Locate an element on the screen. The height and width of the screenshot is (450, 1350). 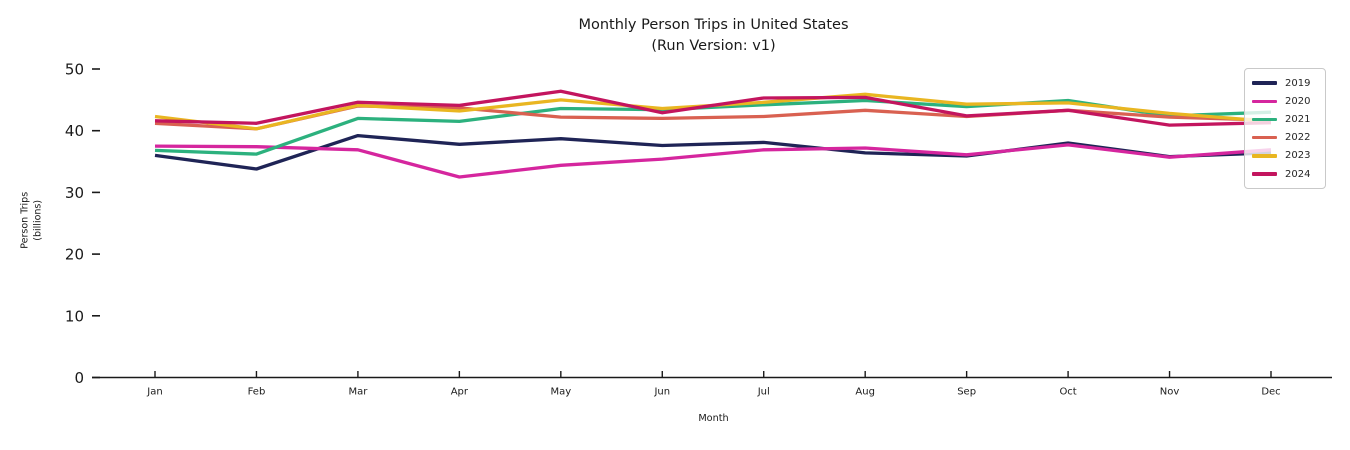
x-tick-label: Mar is located at coordinates (358, 392).